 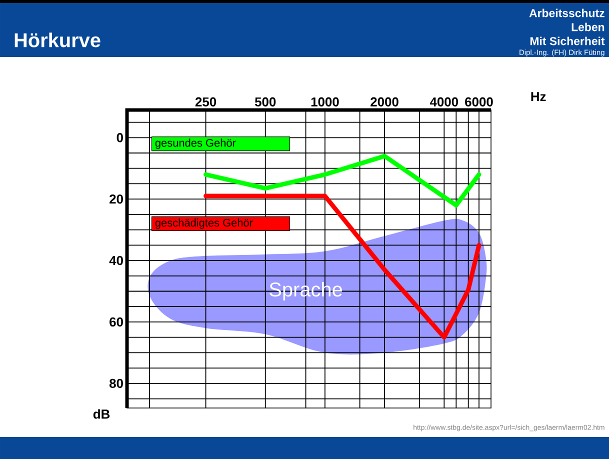 I want to click on x-tick-label: 250, so click(x=205, y=101).